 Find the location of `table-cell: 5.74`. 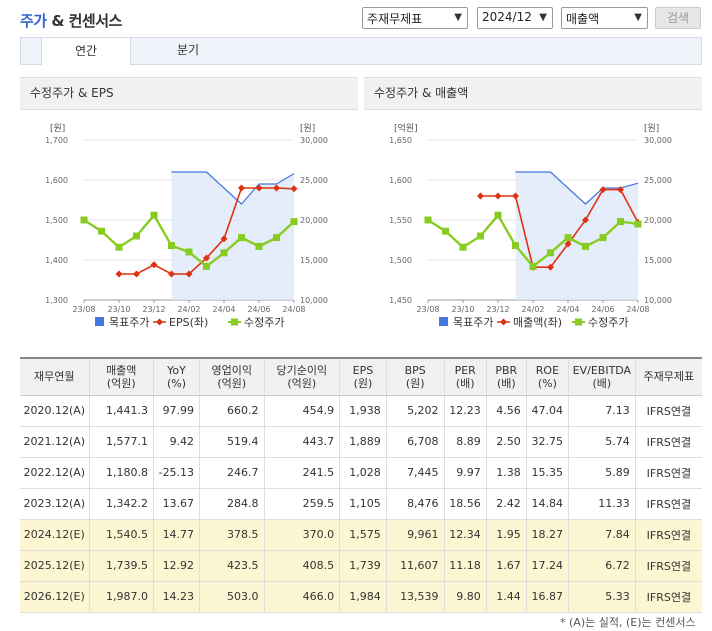

table-cell: 5.74 is located at coordinates (602, 442).